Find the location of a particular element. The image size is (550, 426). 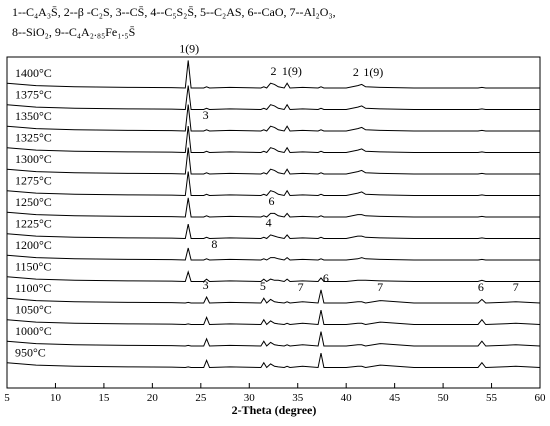

series-label: 1400°C is located at coordinates (33, 73).